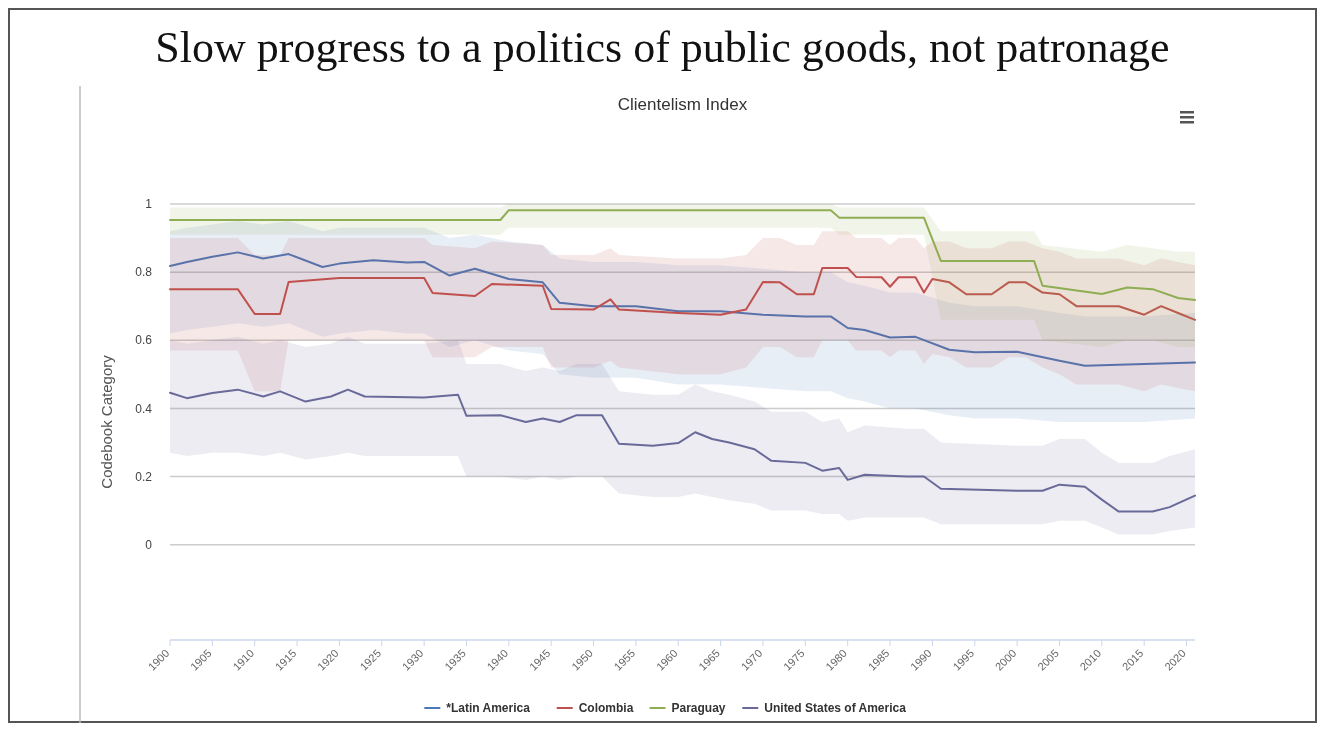 The width and height of the screenshot is (1325, 731). Describe the element at coordinates (149, 204) in the screenshot. I see `y-tick-label: 1` at that location.